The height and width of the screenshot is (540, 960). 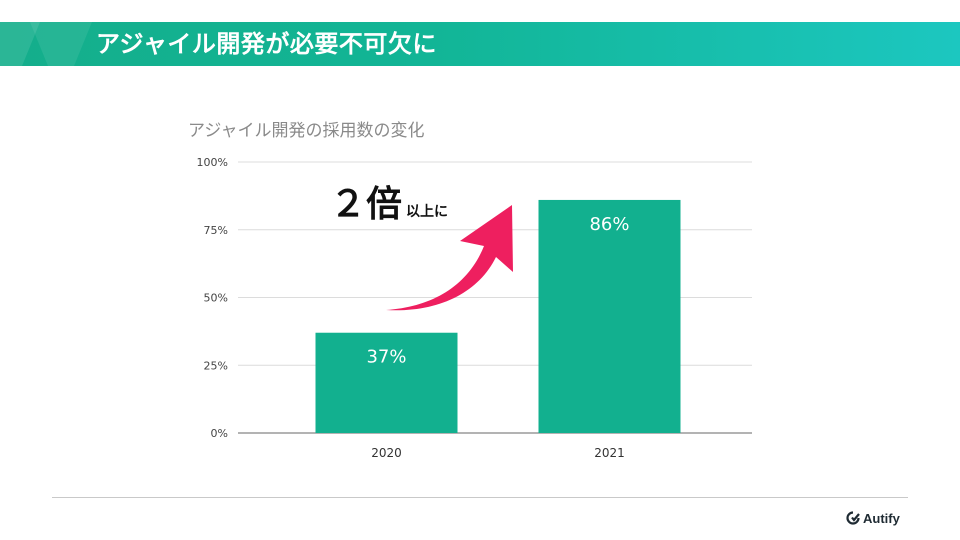 I want to click on bar-value-label: 86%, so click(x=609, y=224).